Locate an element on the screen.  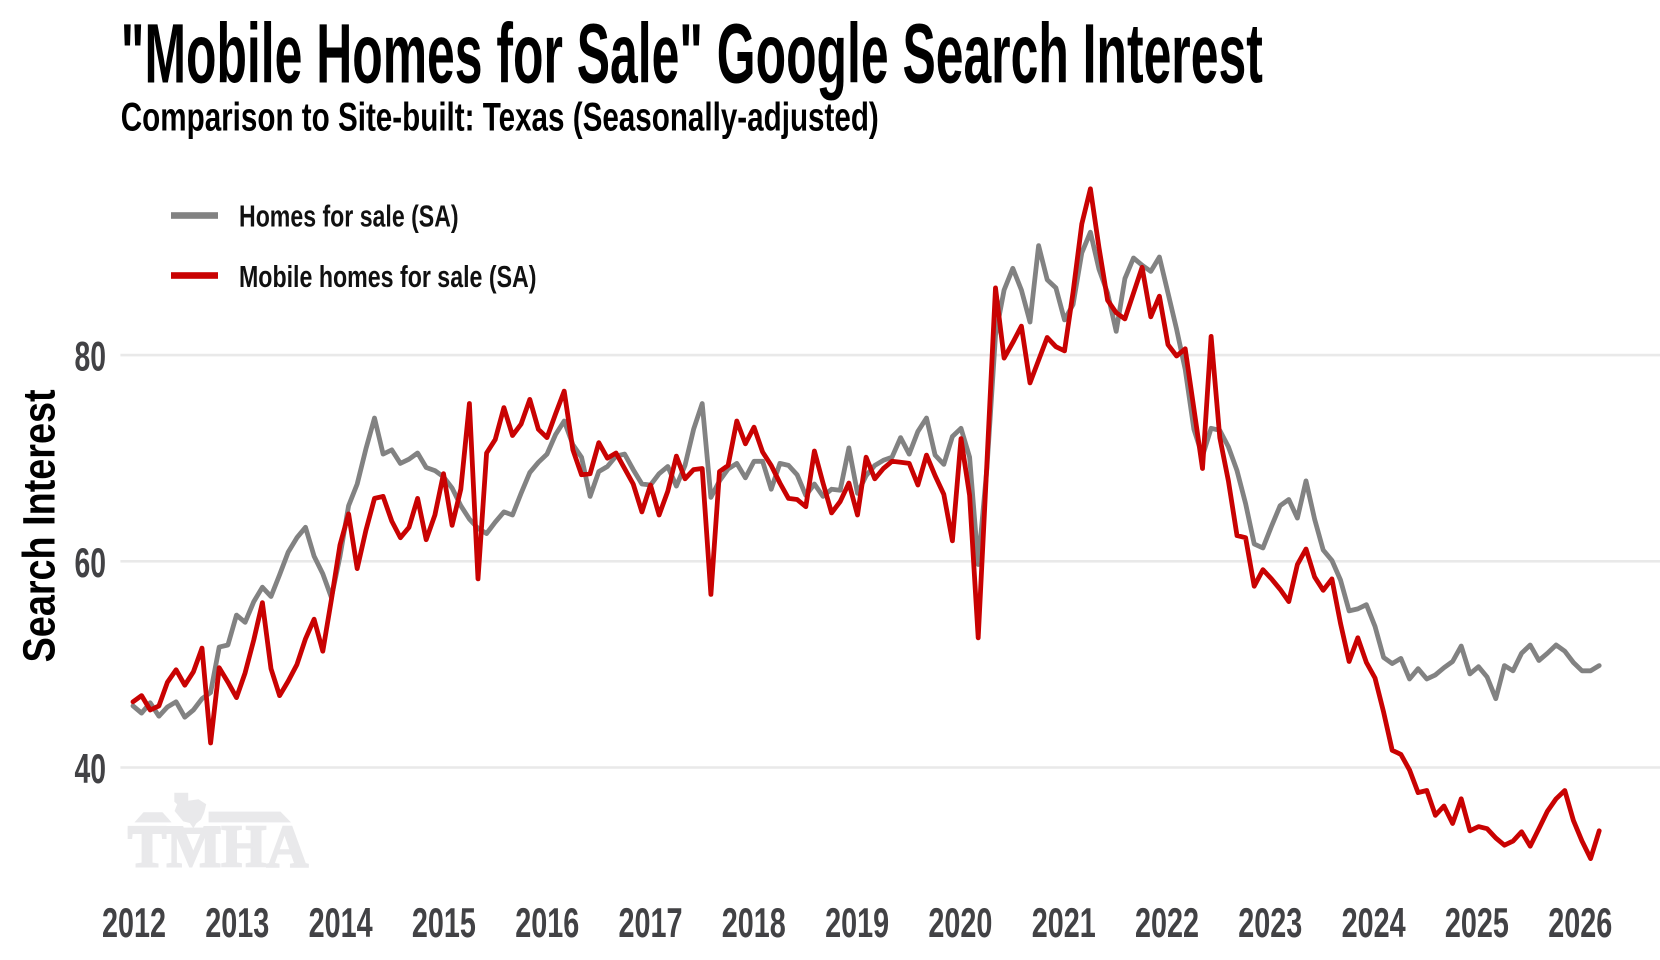
svg-text: 2021 is located at coordinates (1064, 922).